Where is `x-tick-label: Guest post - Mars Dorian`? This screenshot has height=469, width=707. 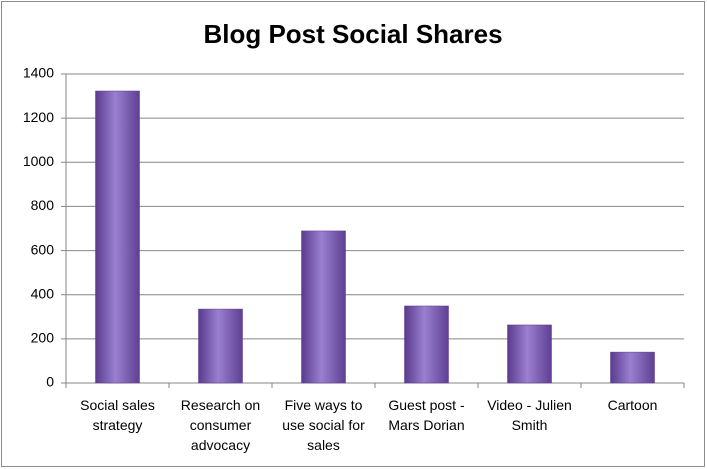 x-tick-label: Guest post - Mars Dorian is located at coordinates (426, 415).